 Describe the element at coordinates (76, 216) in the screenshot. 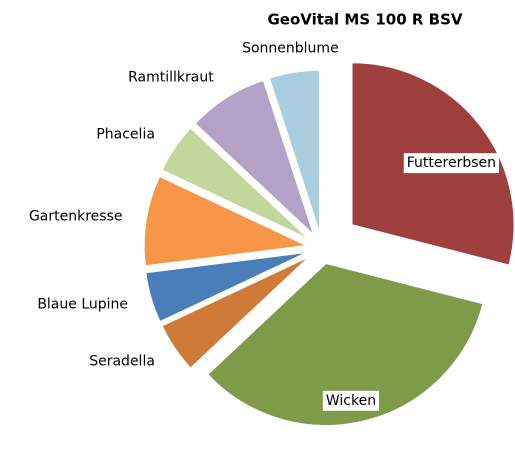

I see `slice-label: Gartenkresse` at that location.